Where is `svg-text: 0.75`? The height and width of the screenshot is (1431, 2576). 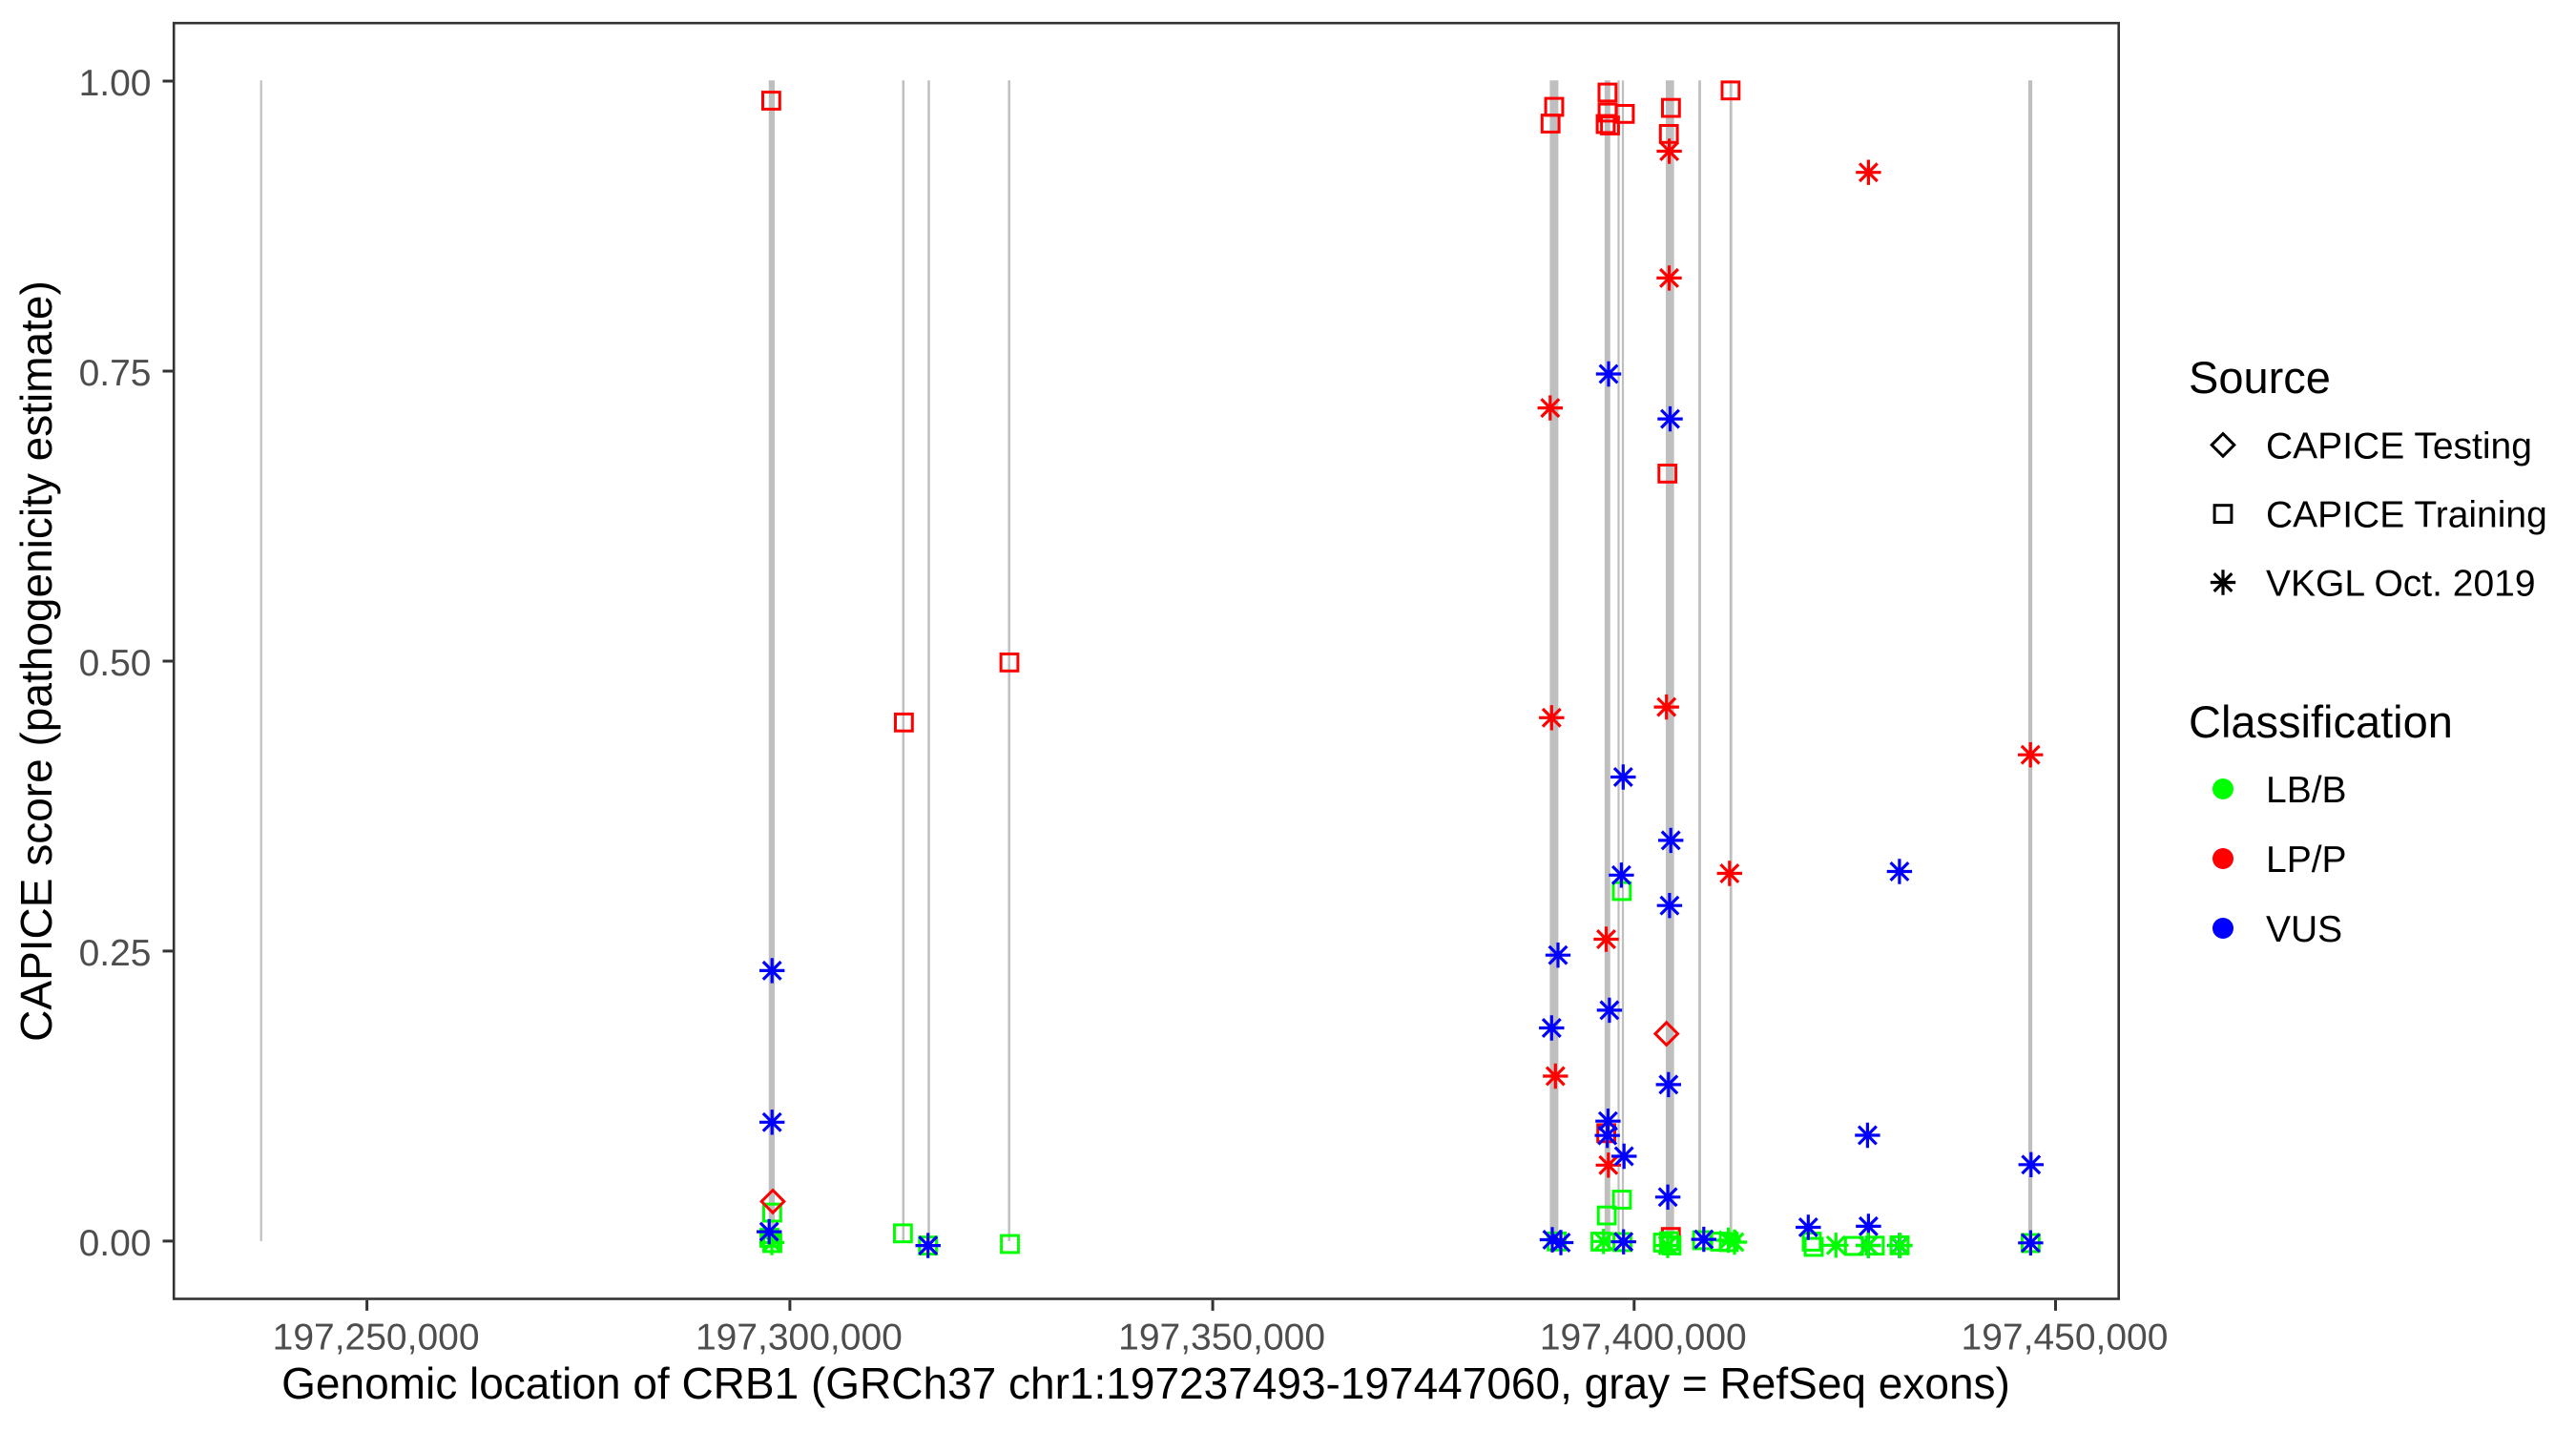
svg-text: 0.75 is located at coordinates (115, 373).